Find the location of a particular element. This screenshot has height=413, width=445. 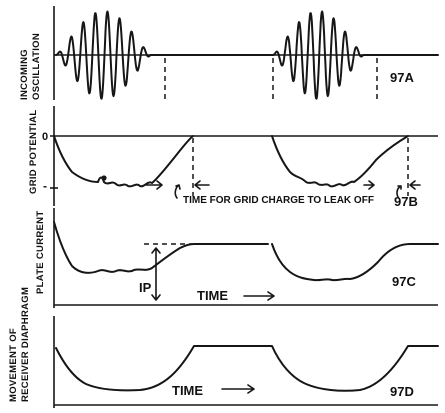

panel-97a-ylabel-line1: INCOMING is located at coordinates (24, 74).